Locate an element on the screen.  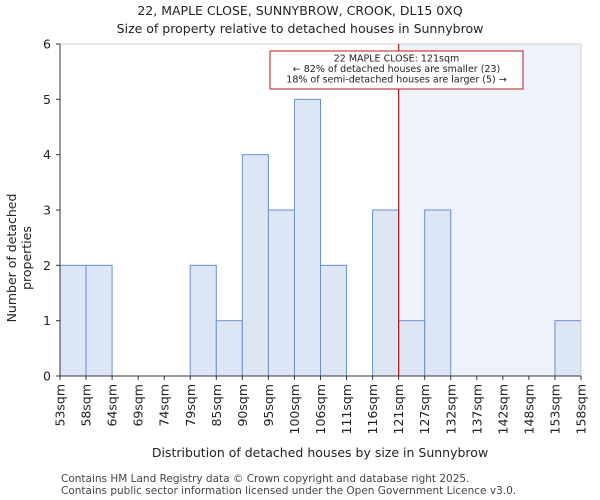
x-tick-label-85sqm: 85sqm is located at coordinates (216, 405).